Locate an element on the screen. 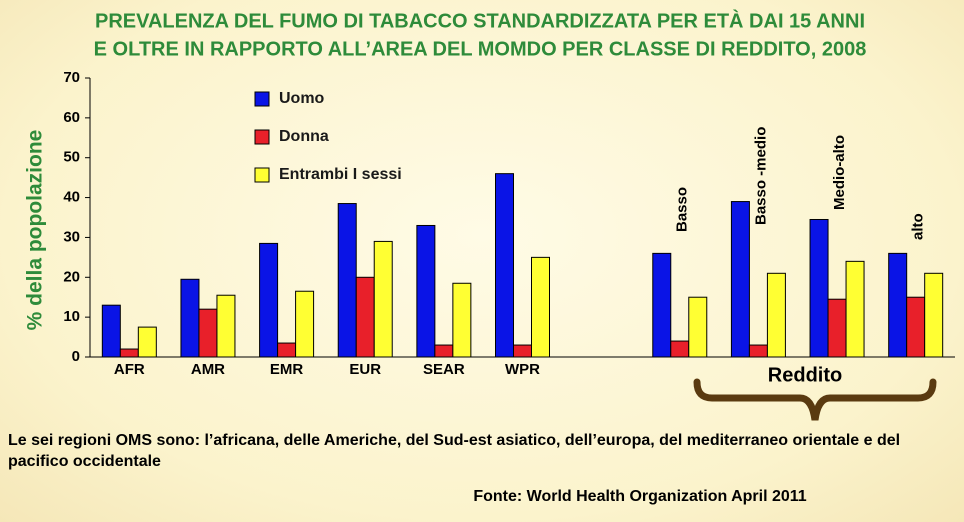  x-tick-label: SEAR is located at coordinates (444, 369).